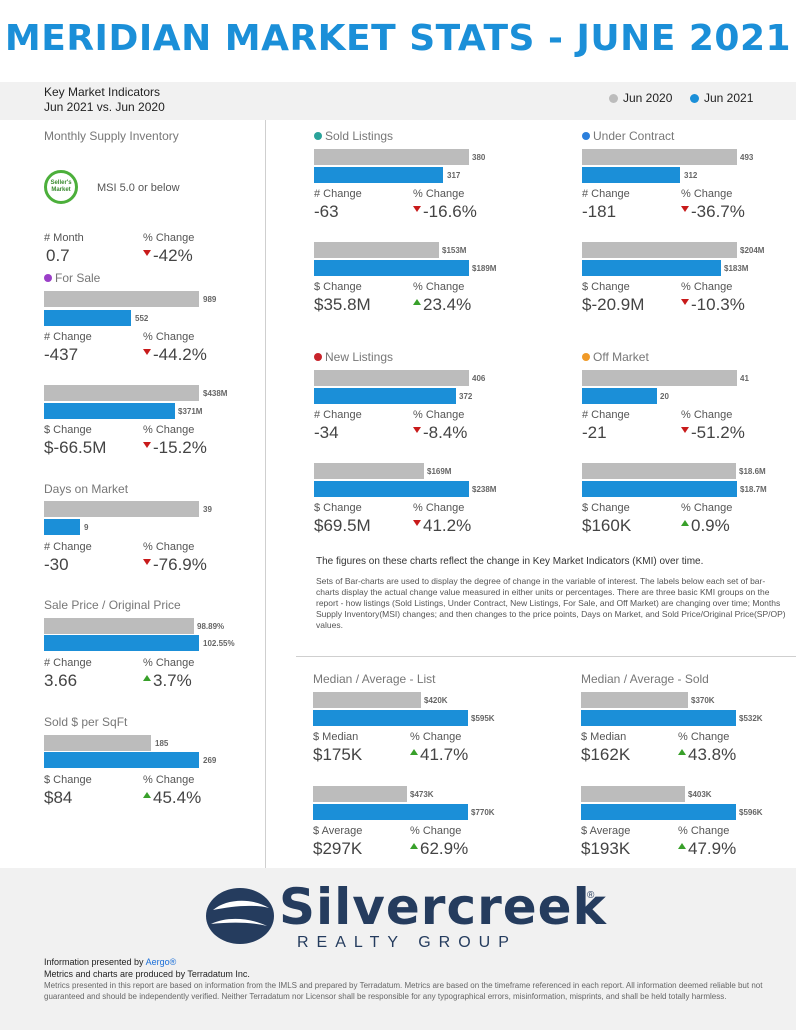 This screenshot has width=796, height=1030. What do you see at coordinates (607, 525) in the screenshot?
I see `off-dollar-change: $160K` at bounding box center [607, 525].